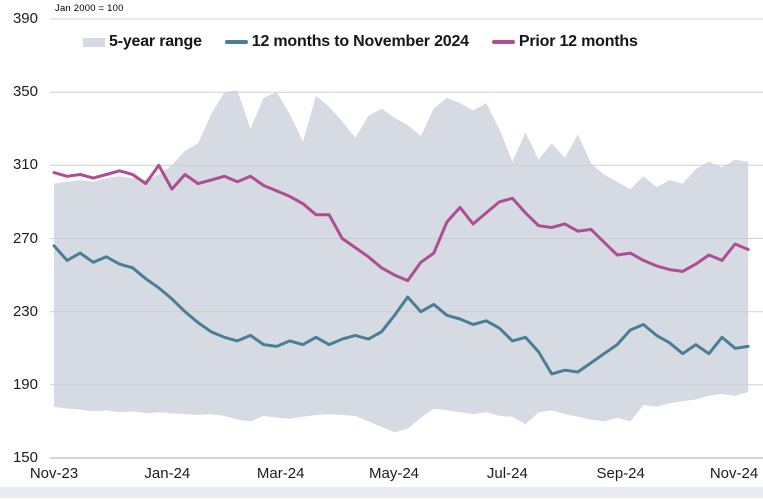 Image resolution: width=763 pixels, height=500 pixels. Describe the element at coordinates (25, 457) in the screenshot. I see `y-tick-label-150: 150` at that location.